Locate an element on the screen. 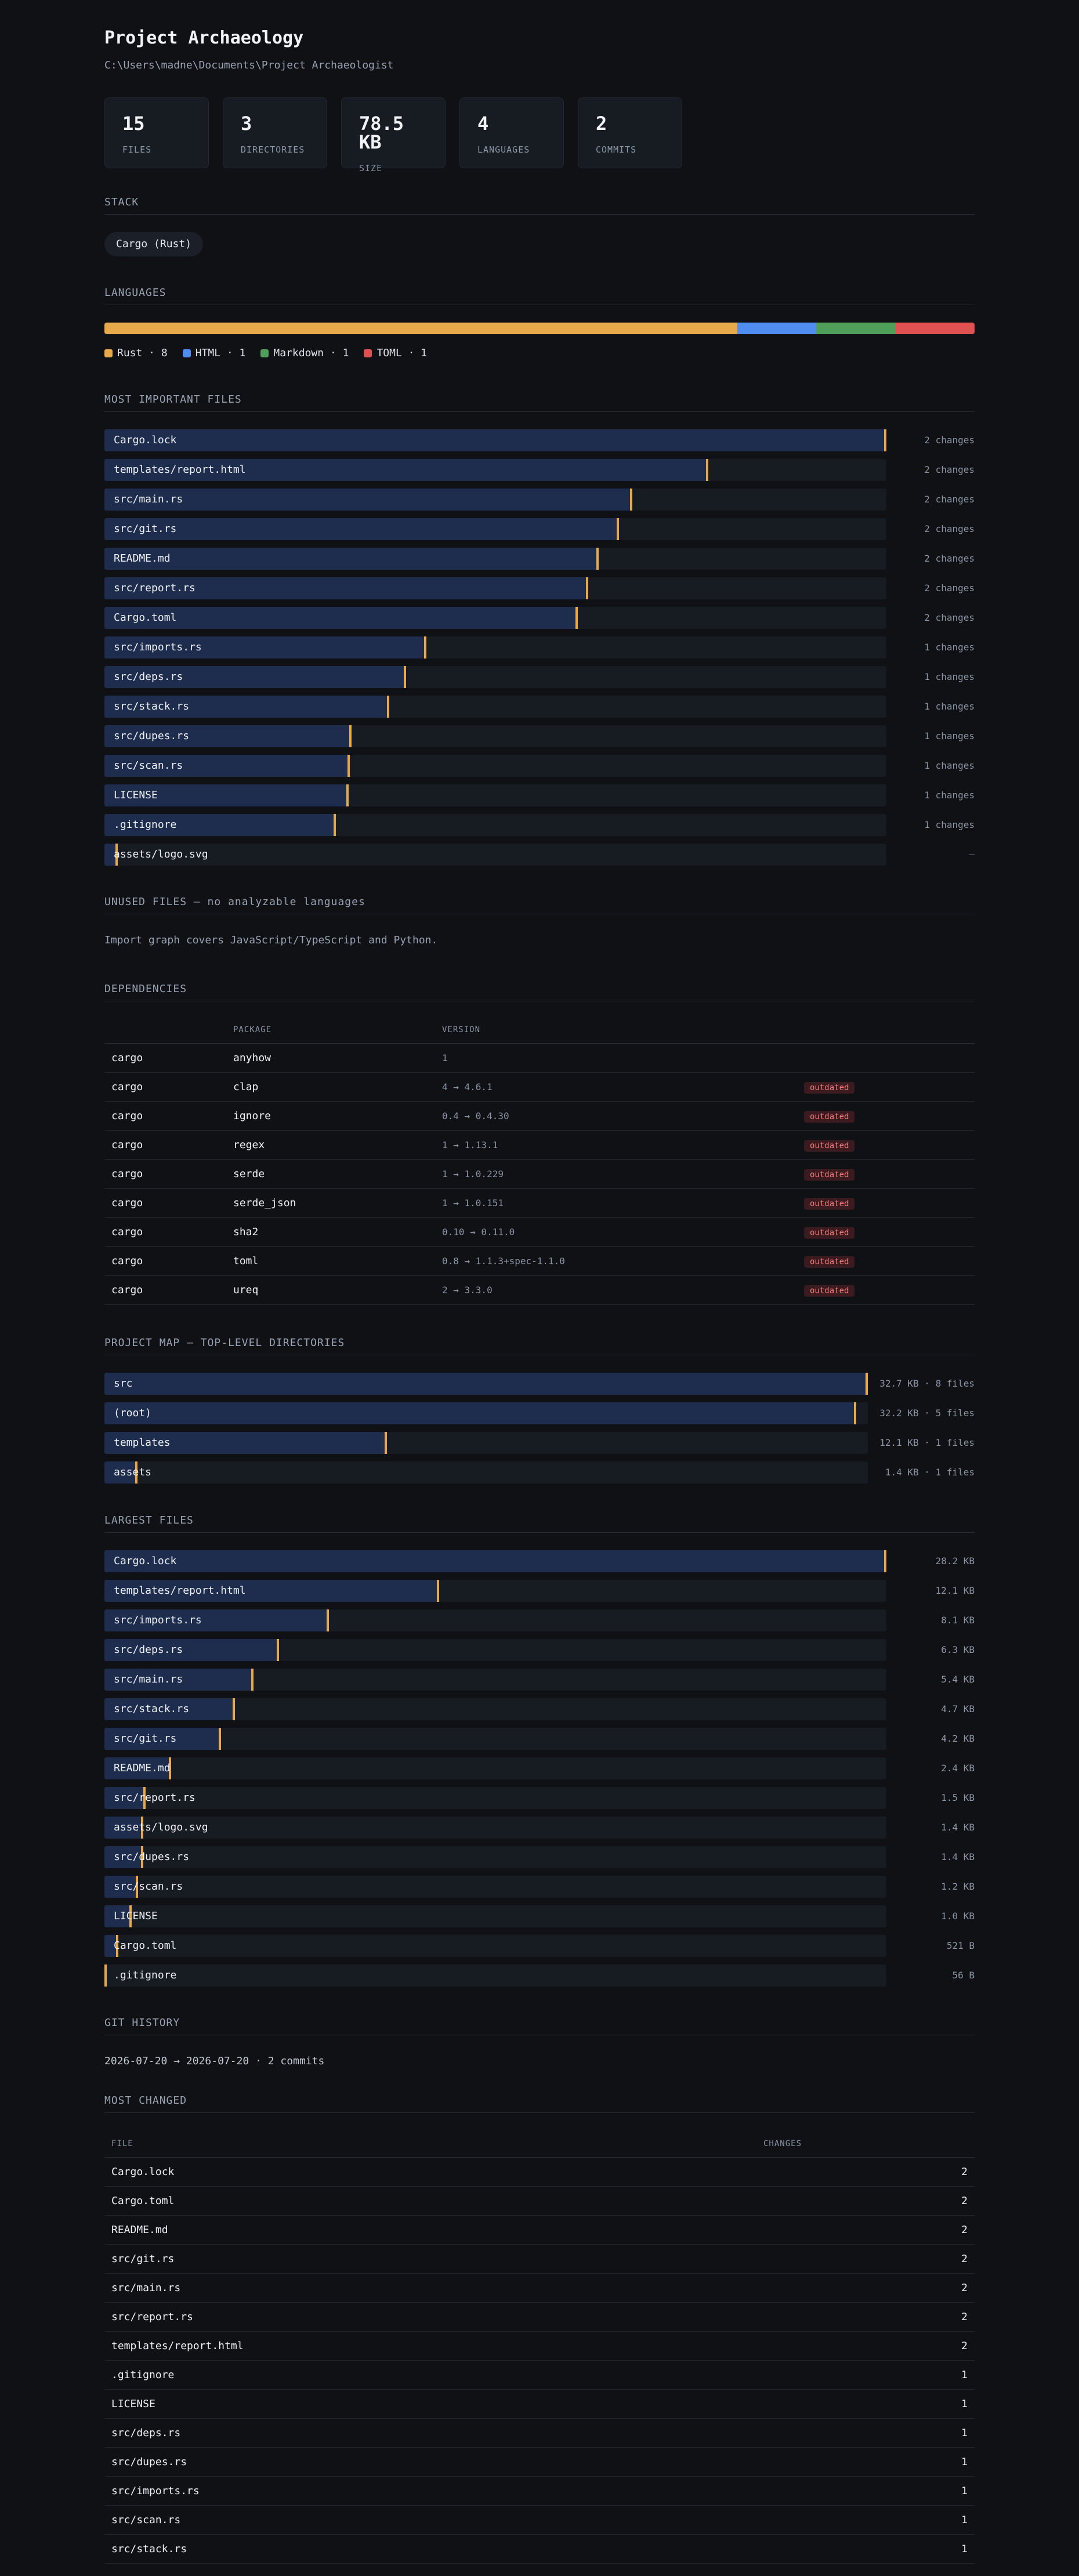 This screenshot has width=1079, height=2576. row-meta: 4.7 KB is located at coordinates (958, 1708).